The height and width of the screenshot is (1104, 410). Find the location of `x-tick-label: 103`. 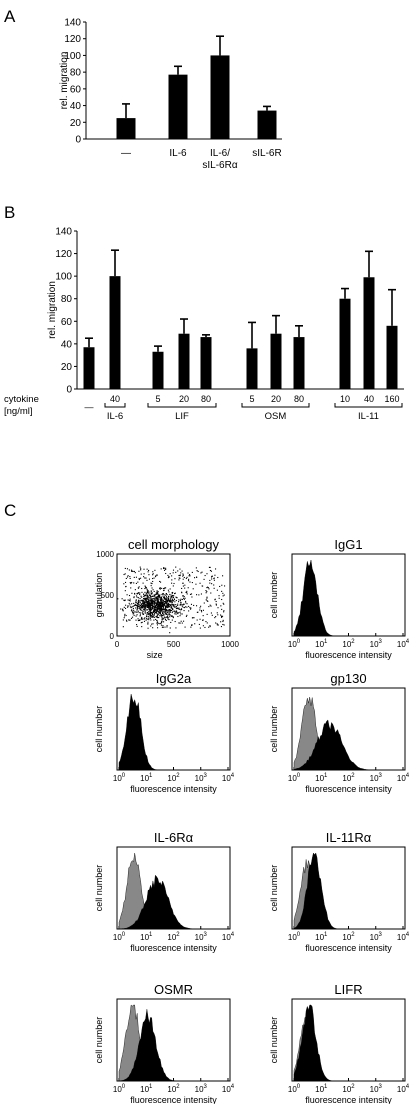

x-tick-label: 103 is located at coordinates (201, 937).